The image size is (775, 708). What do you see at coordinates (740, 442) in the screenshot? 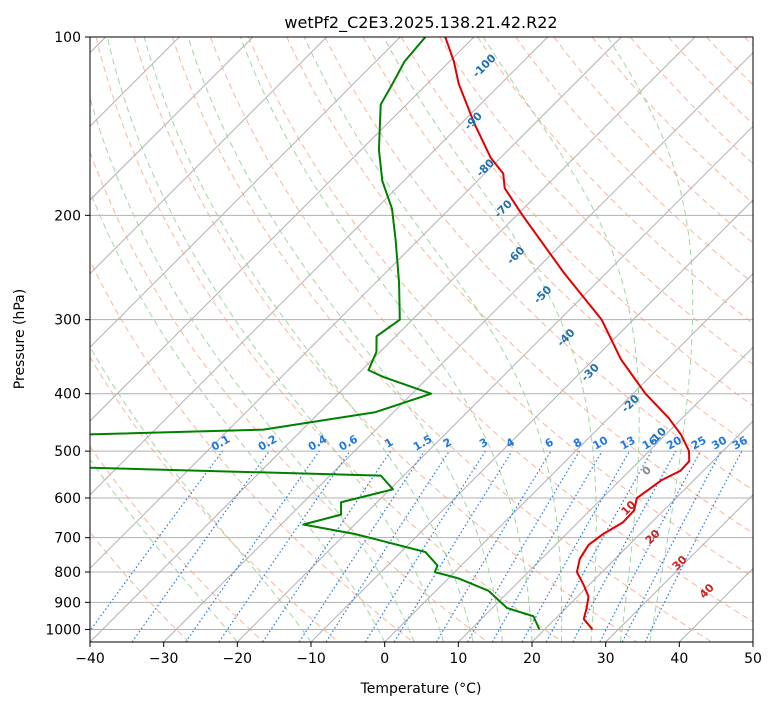
I see `mixing-ratio-label: 36` at bounding box center [740, 442].